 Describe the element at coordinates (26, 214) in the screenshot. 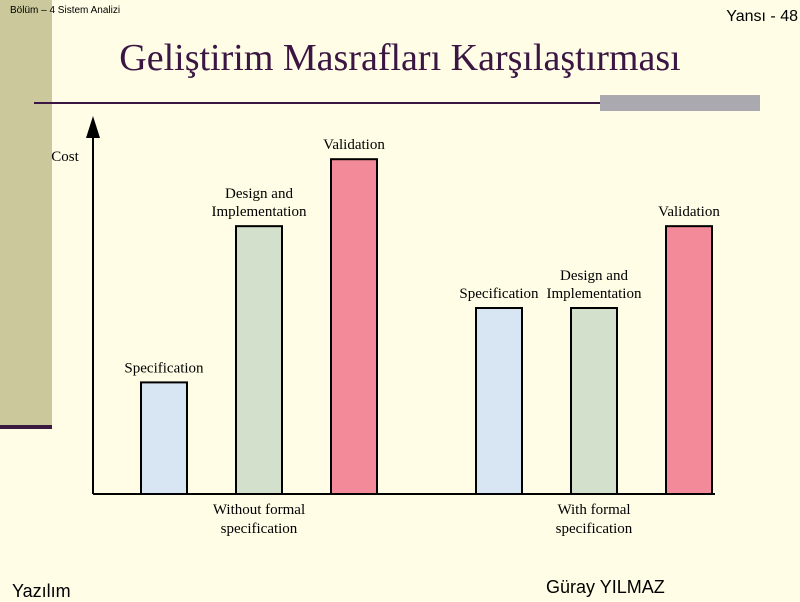

I see `left-decor-bar` at that location.